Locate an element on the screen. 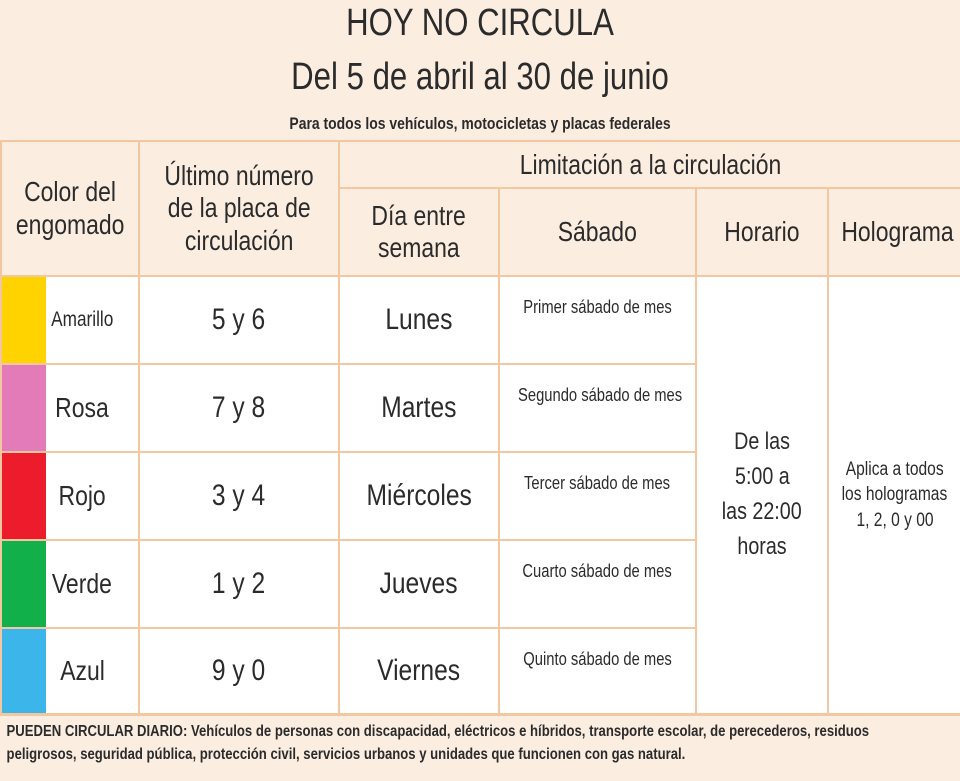 This screenshot has width=960, height=781. plate-digits: 7 y 8 is located at coordinates (239, 408).